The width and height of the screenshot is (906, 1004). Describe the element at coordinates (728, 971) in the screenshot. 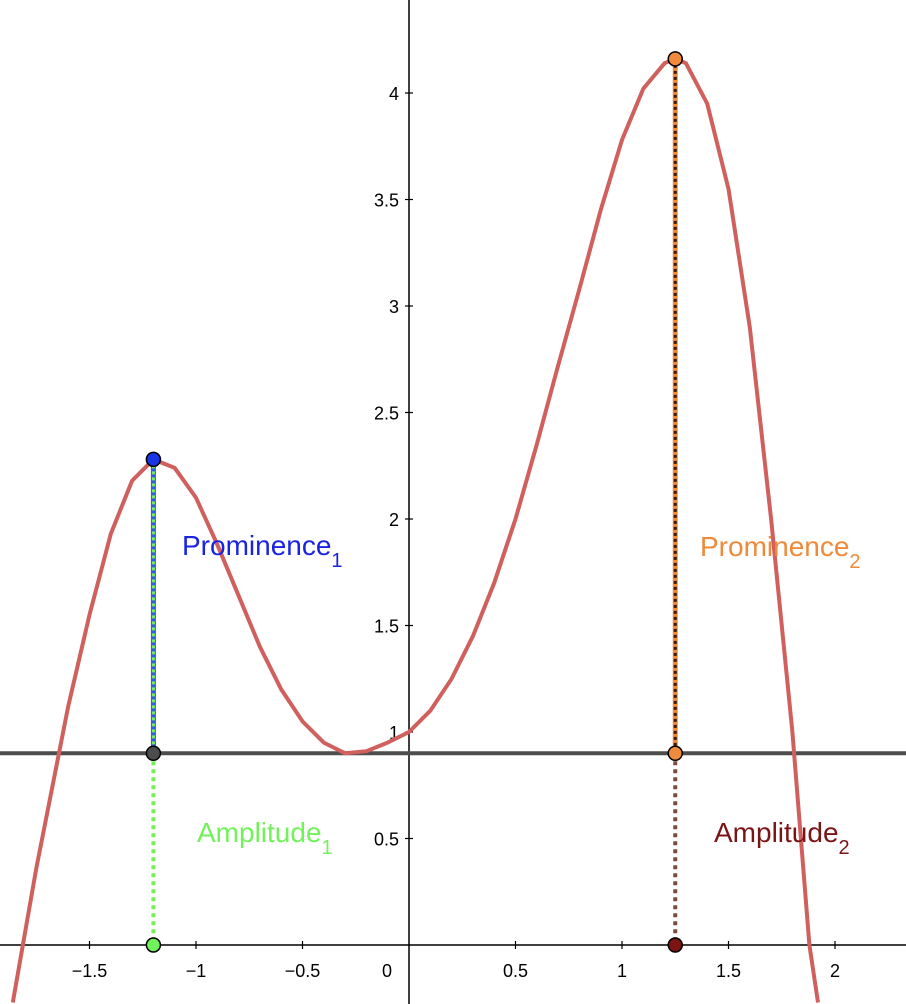

I see `x-tick-label: 1.5` at that location.